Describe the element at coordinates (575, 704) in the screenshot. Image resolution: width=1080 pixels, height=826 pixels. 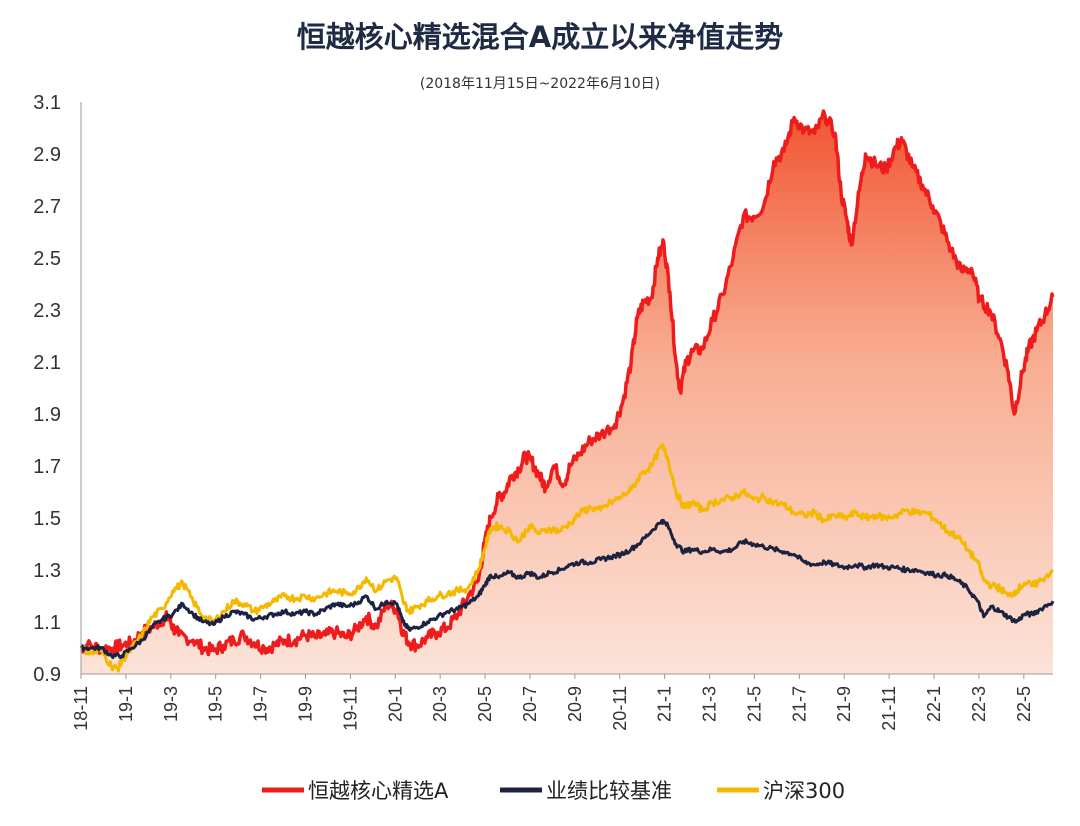
I see `x-tick-label: 20-9` at that location.